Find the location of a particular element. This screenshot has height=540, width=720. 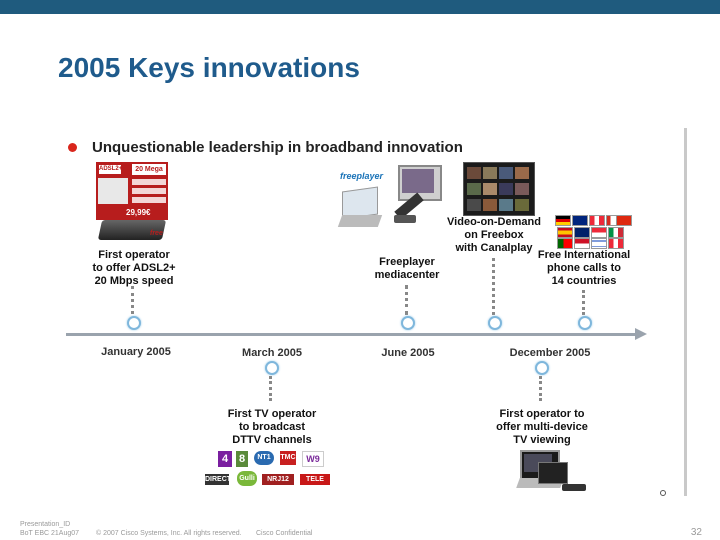

event-line: phone calls to is located at coordinates (584, 268).